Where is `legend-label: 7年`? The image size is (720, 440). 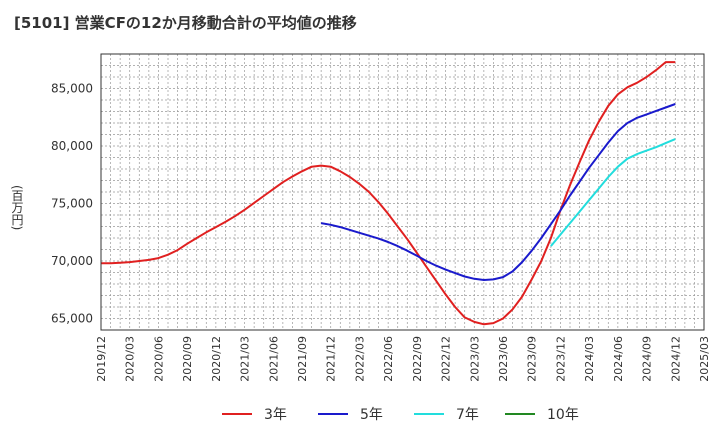
legend-label: 7年 is located at coordinates (467, 415).